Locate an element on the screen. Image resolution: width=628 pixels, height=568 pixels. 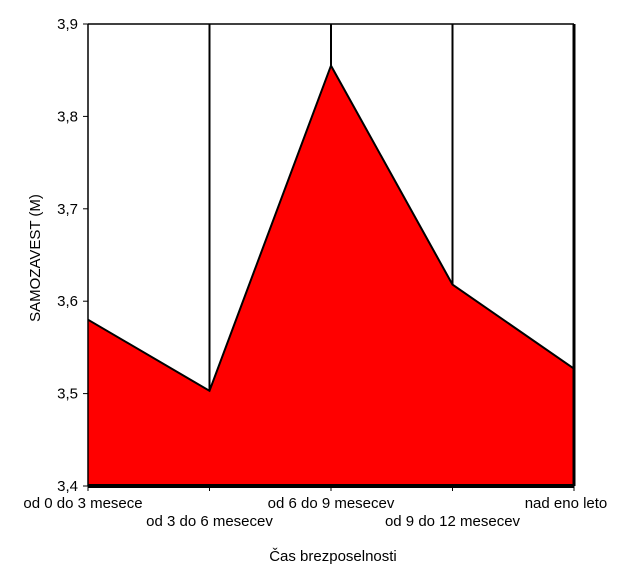
y-tick-label-1: 3,4 is located at coordinates (67, 486).